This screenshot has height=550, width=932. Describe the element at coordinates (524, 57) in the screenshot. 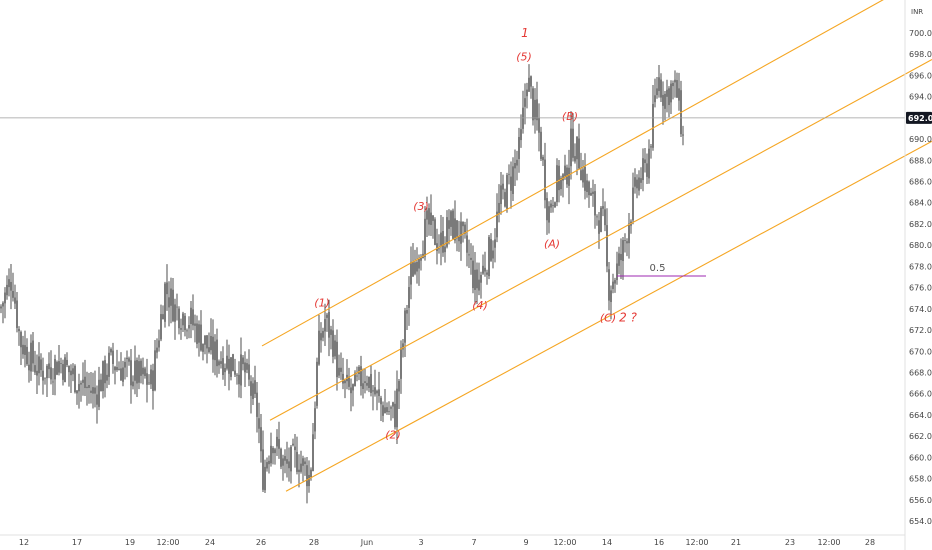

I see `wave-label: (5)` at that location.